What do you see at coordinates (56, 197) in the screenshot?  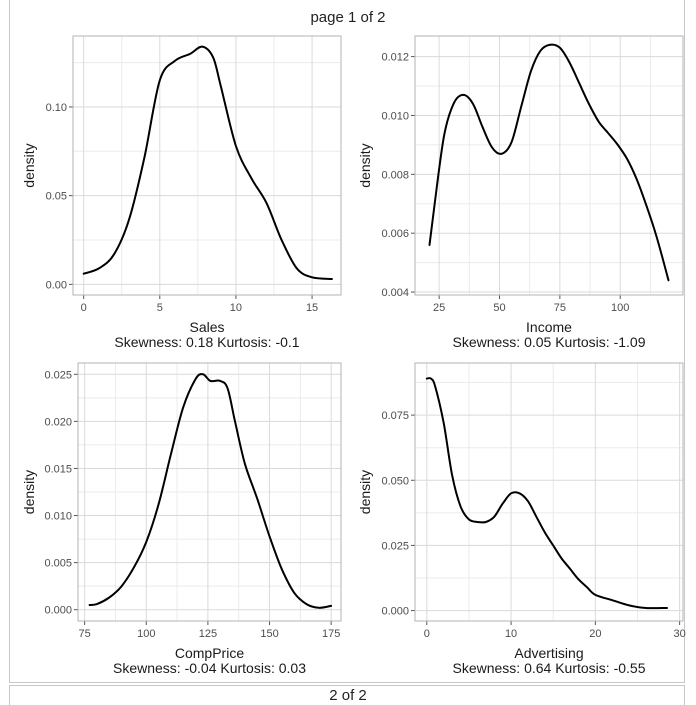 I see `y-tick-label: 0.05` at bounding box center [56, 197].